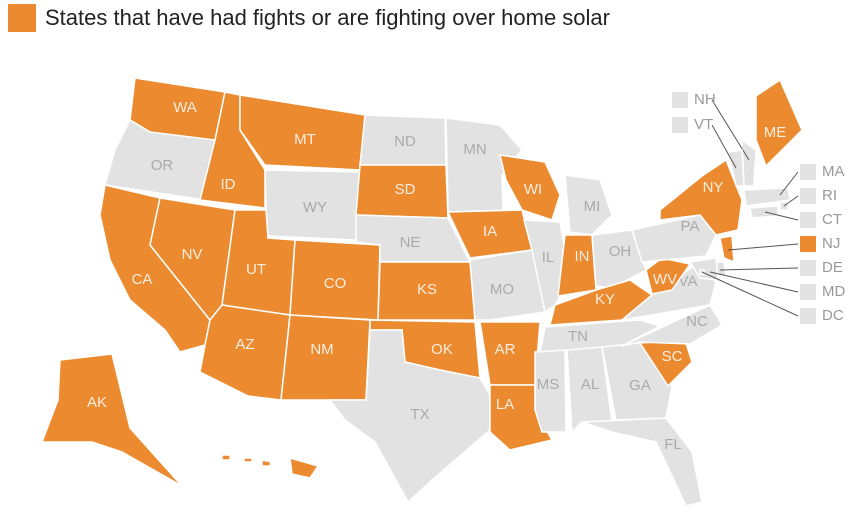  What do you see at coordinates (192, 254) in the screenshot?
I see `state-label: NV` at bounding box center [192, 254].